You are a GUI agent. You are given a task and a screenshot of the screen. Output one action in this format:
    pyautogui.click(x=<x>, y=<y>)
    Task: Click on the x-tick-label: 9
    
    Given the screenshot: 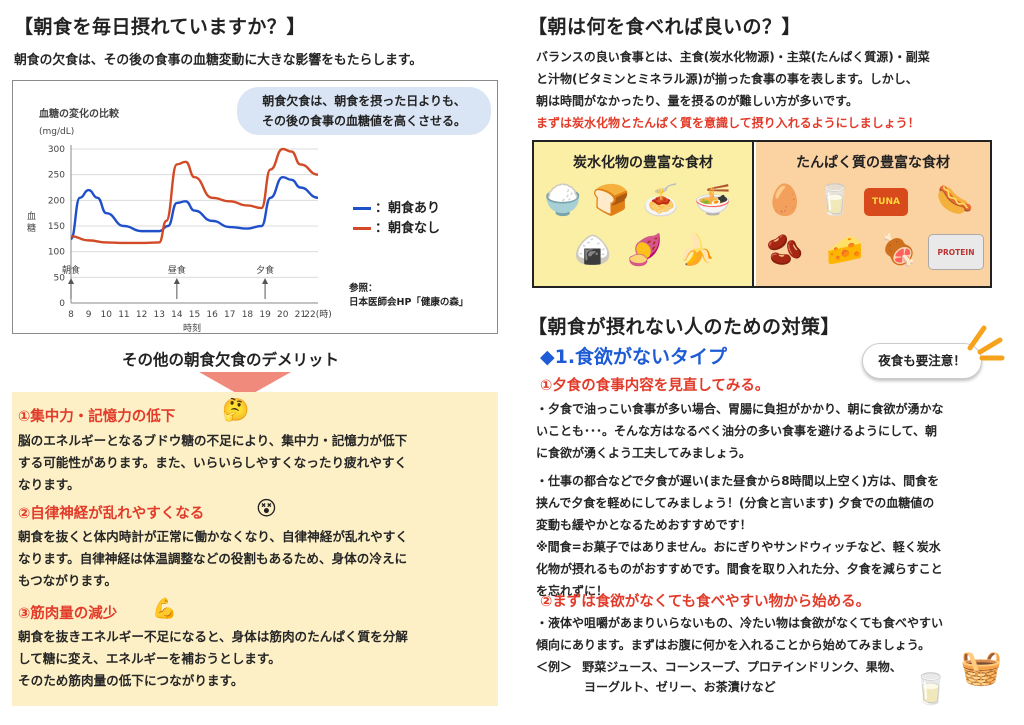 What is the action you would take?
    pyautogui.click(x=89, y=315)
    